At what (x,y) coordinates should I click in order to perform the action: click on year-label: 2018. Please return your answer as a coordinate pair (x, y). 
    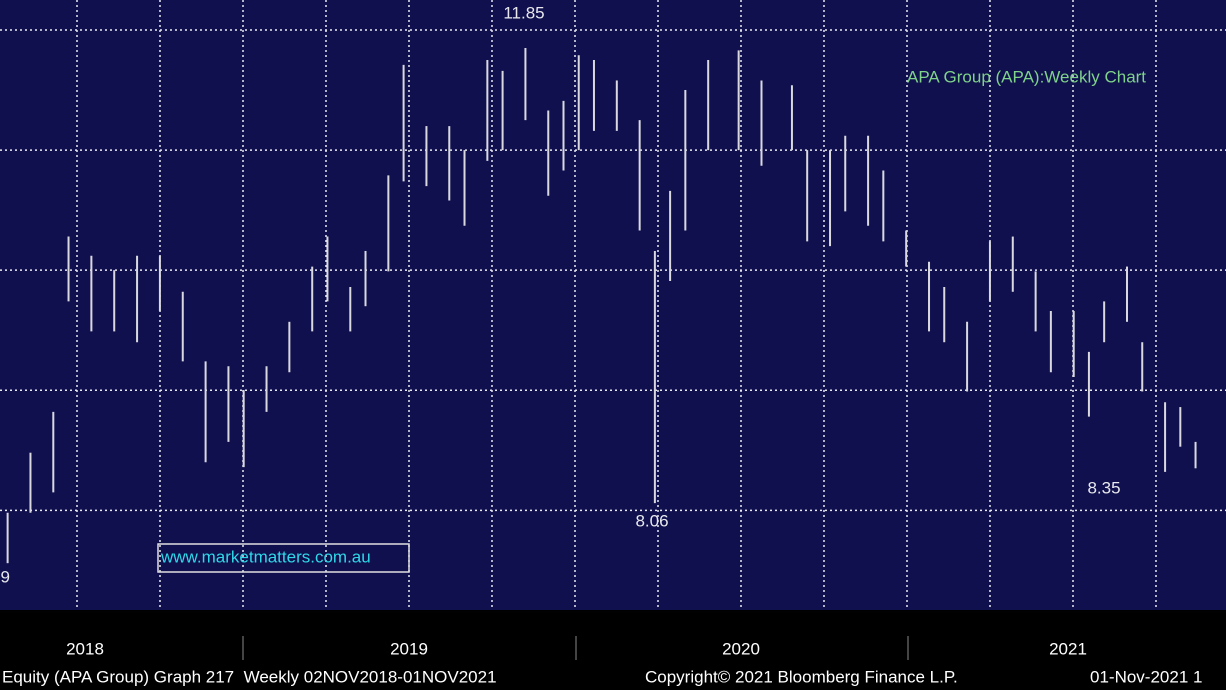
    Looking at the image, I should click on (85, 648).